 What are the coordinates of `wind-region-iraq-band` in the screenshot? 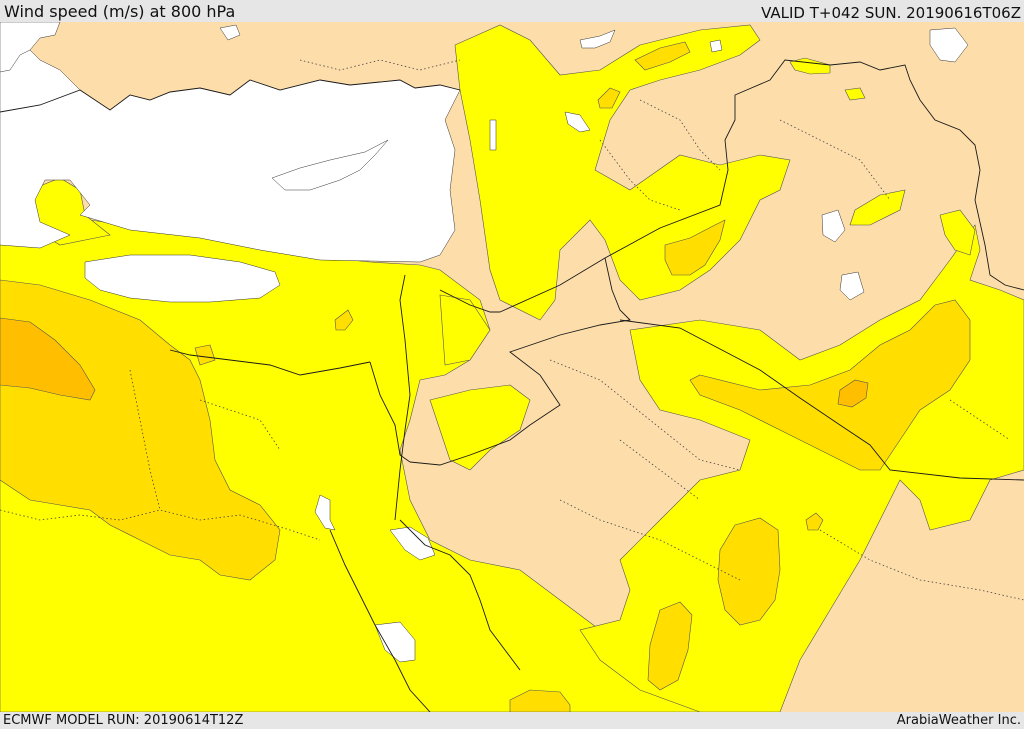 It's located at (830, 385).